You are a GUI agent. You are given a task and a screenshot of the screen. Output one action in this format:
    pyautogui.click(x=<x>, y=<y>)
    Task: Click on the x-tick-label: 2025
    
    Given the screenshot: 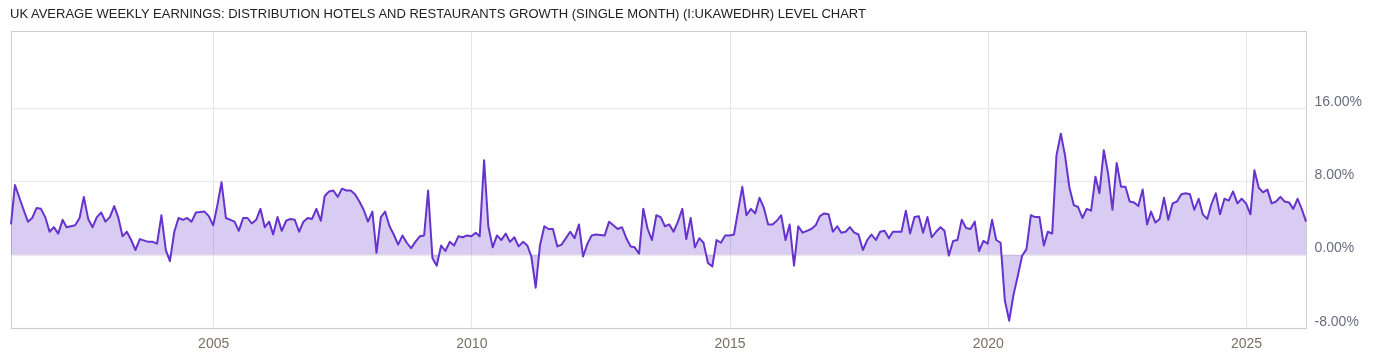 What is the action you would take?
    pyautogui.click(x=1246, y=342)
    